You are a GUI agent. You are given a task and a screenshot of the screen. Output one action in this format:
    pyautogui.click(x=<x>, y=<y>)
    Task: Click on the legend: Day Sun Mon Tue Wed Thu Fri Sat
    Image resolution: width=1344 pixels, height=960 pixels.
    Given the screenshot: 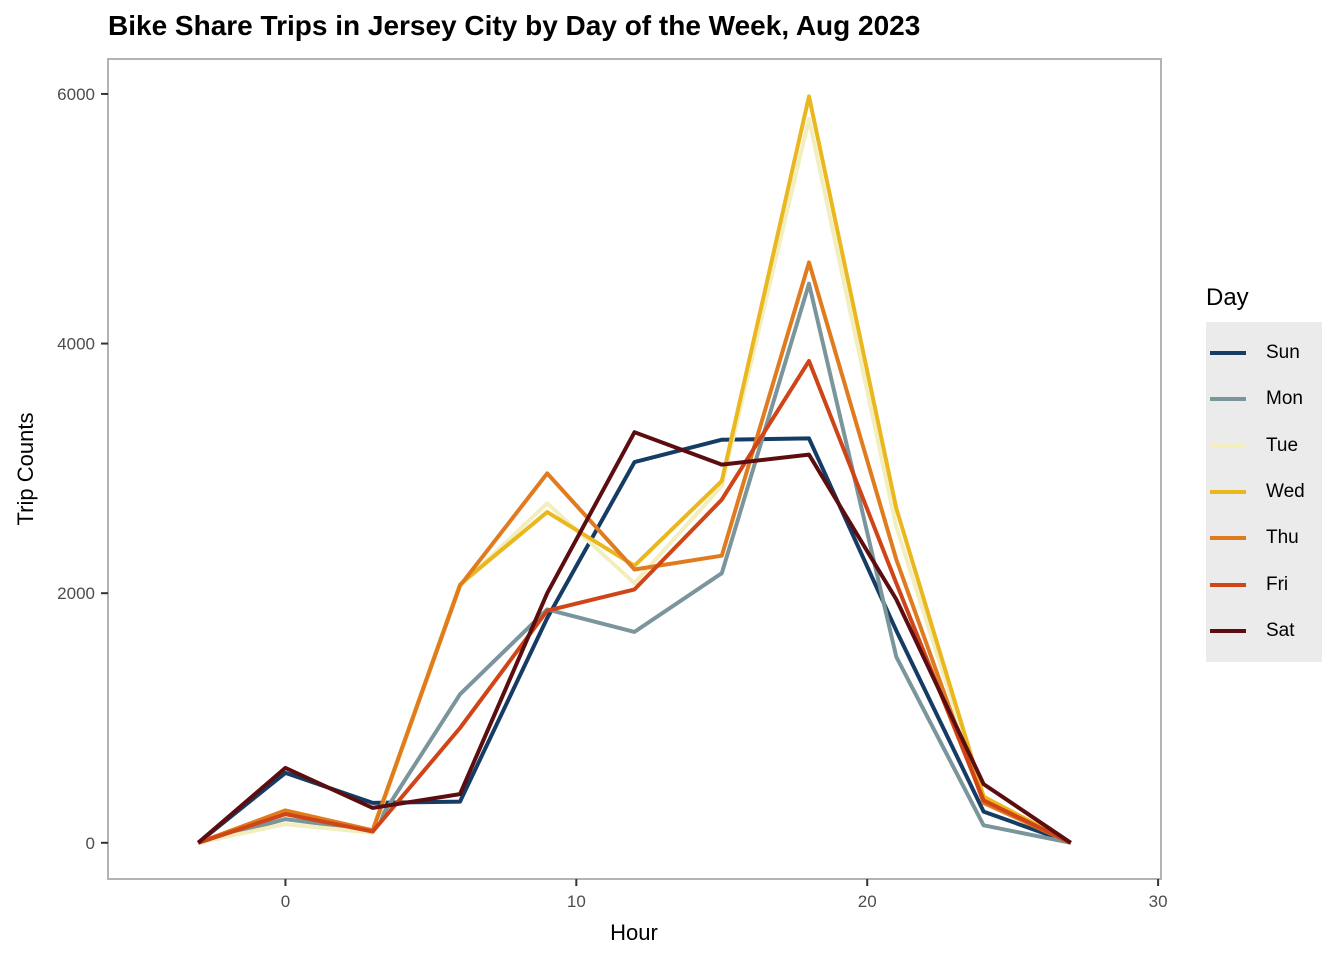 What is the action you would take?
    pyautogui.click(x=1264, y=473)
    